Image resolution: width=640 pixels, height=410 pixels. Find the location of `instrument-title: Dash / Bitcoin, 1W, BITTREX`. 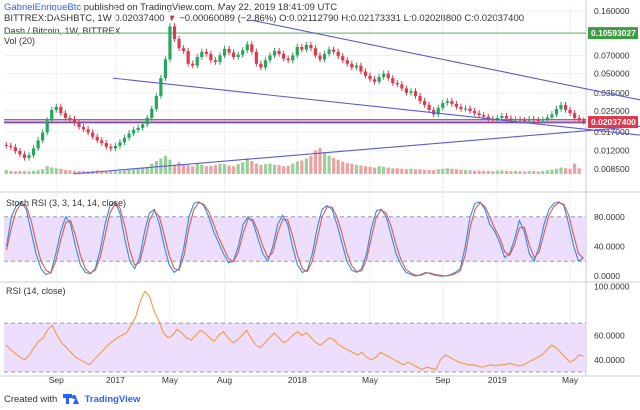

instrument-title: Dash / Bitcoin, 1W, BITTREX is located at coordinates (62, 31).